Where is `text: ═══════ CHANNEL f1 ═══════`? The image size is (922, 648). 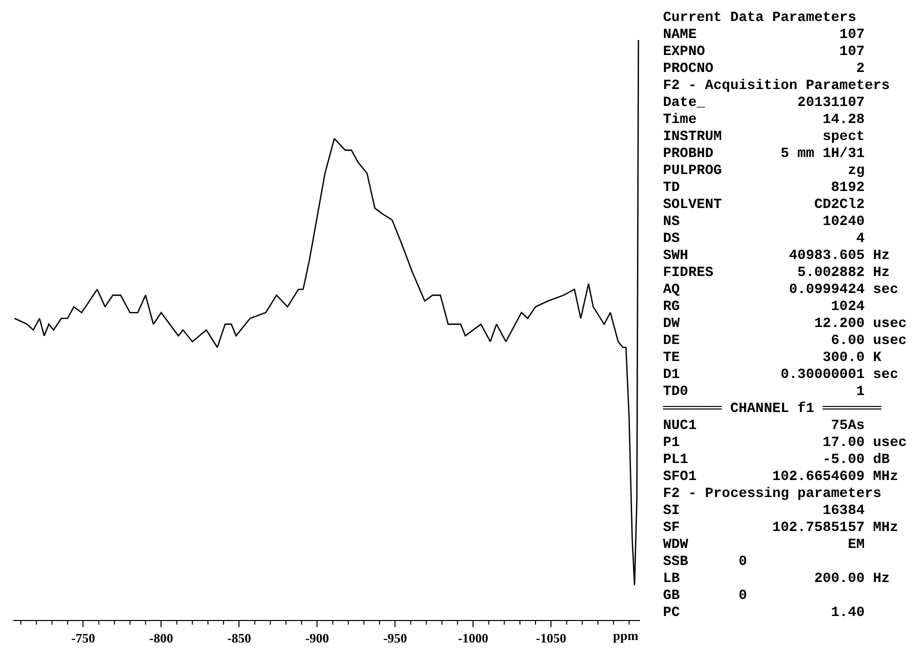
text: ═══════ CHANNEL f1 ═══════ is located at coordinates (772, 409).